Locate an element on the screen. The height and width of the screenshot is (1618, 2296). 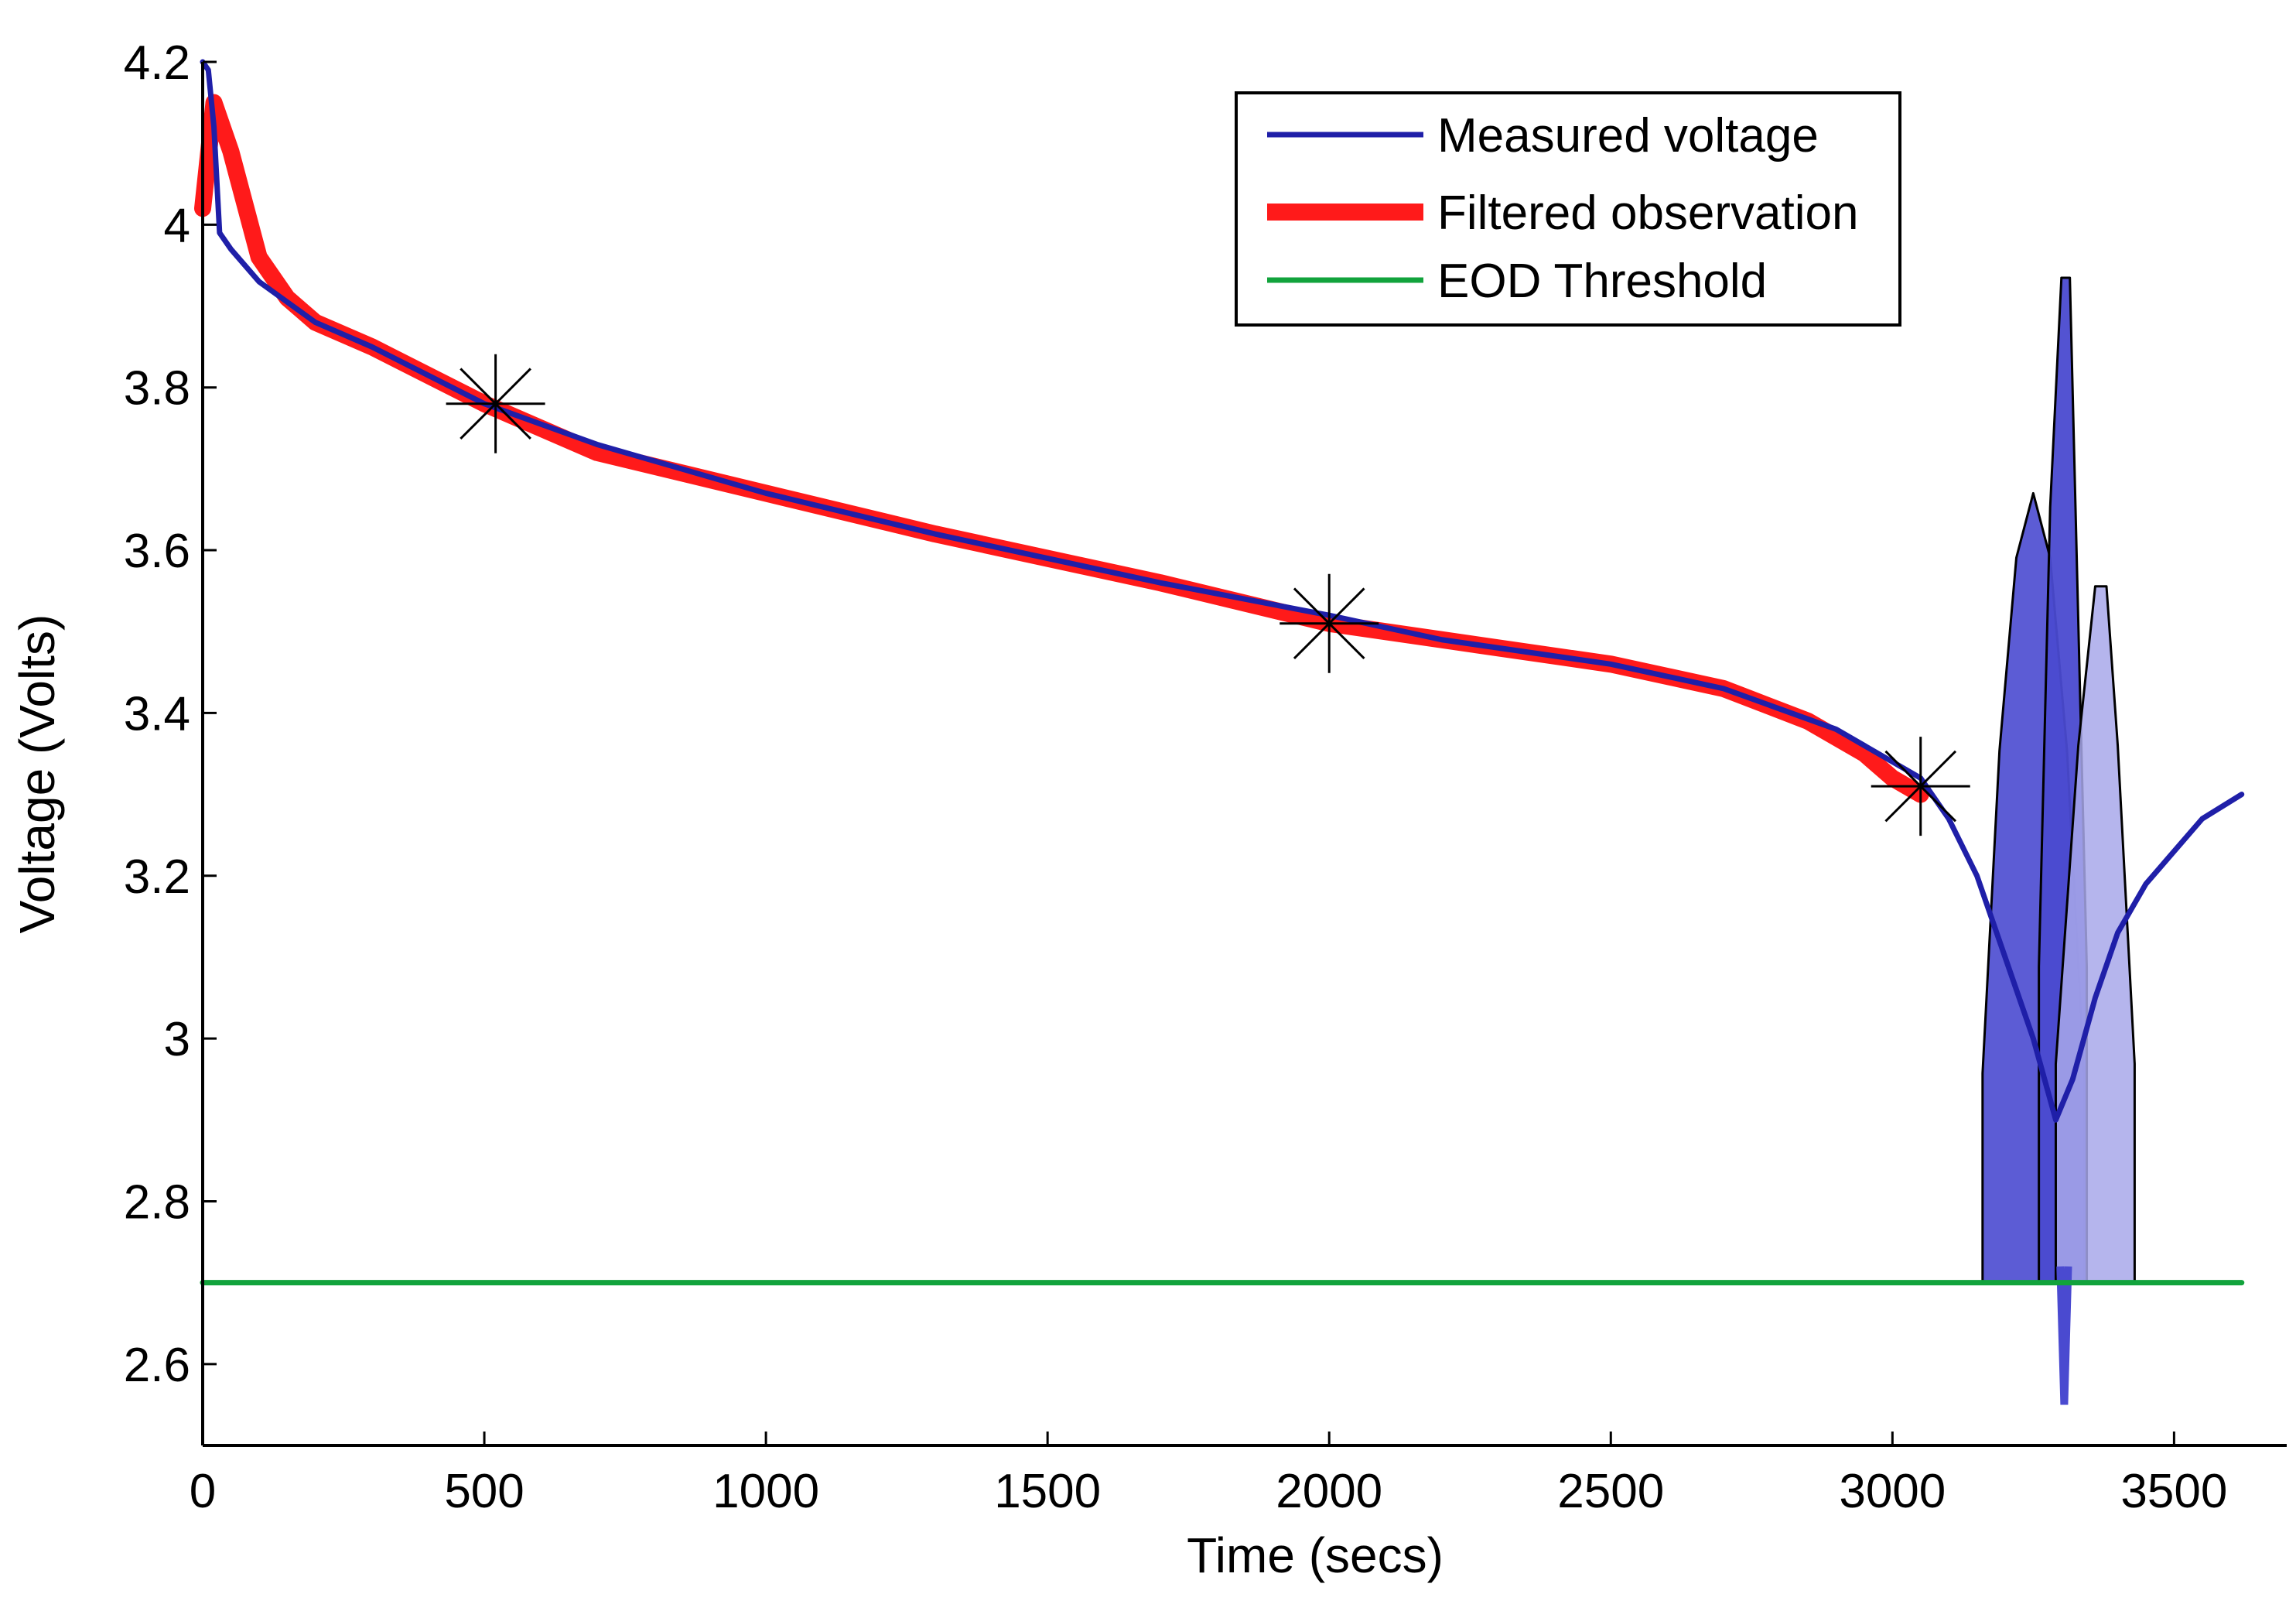
x-tick-label: 2000 is located at coordinates (1329, 1491).